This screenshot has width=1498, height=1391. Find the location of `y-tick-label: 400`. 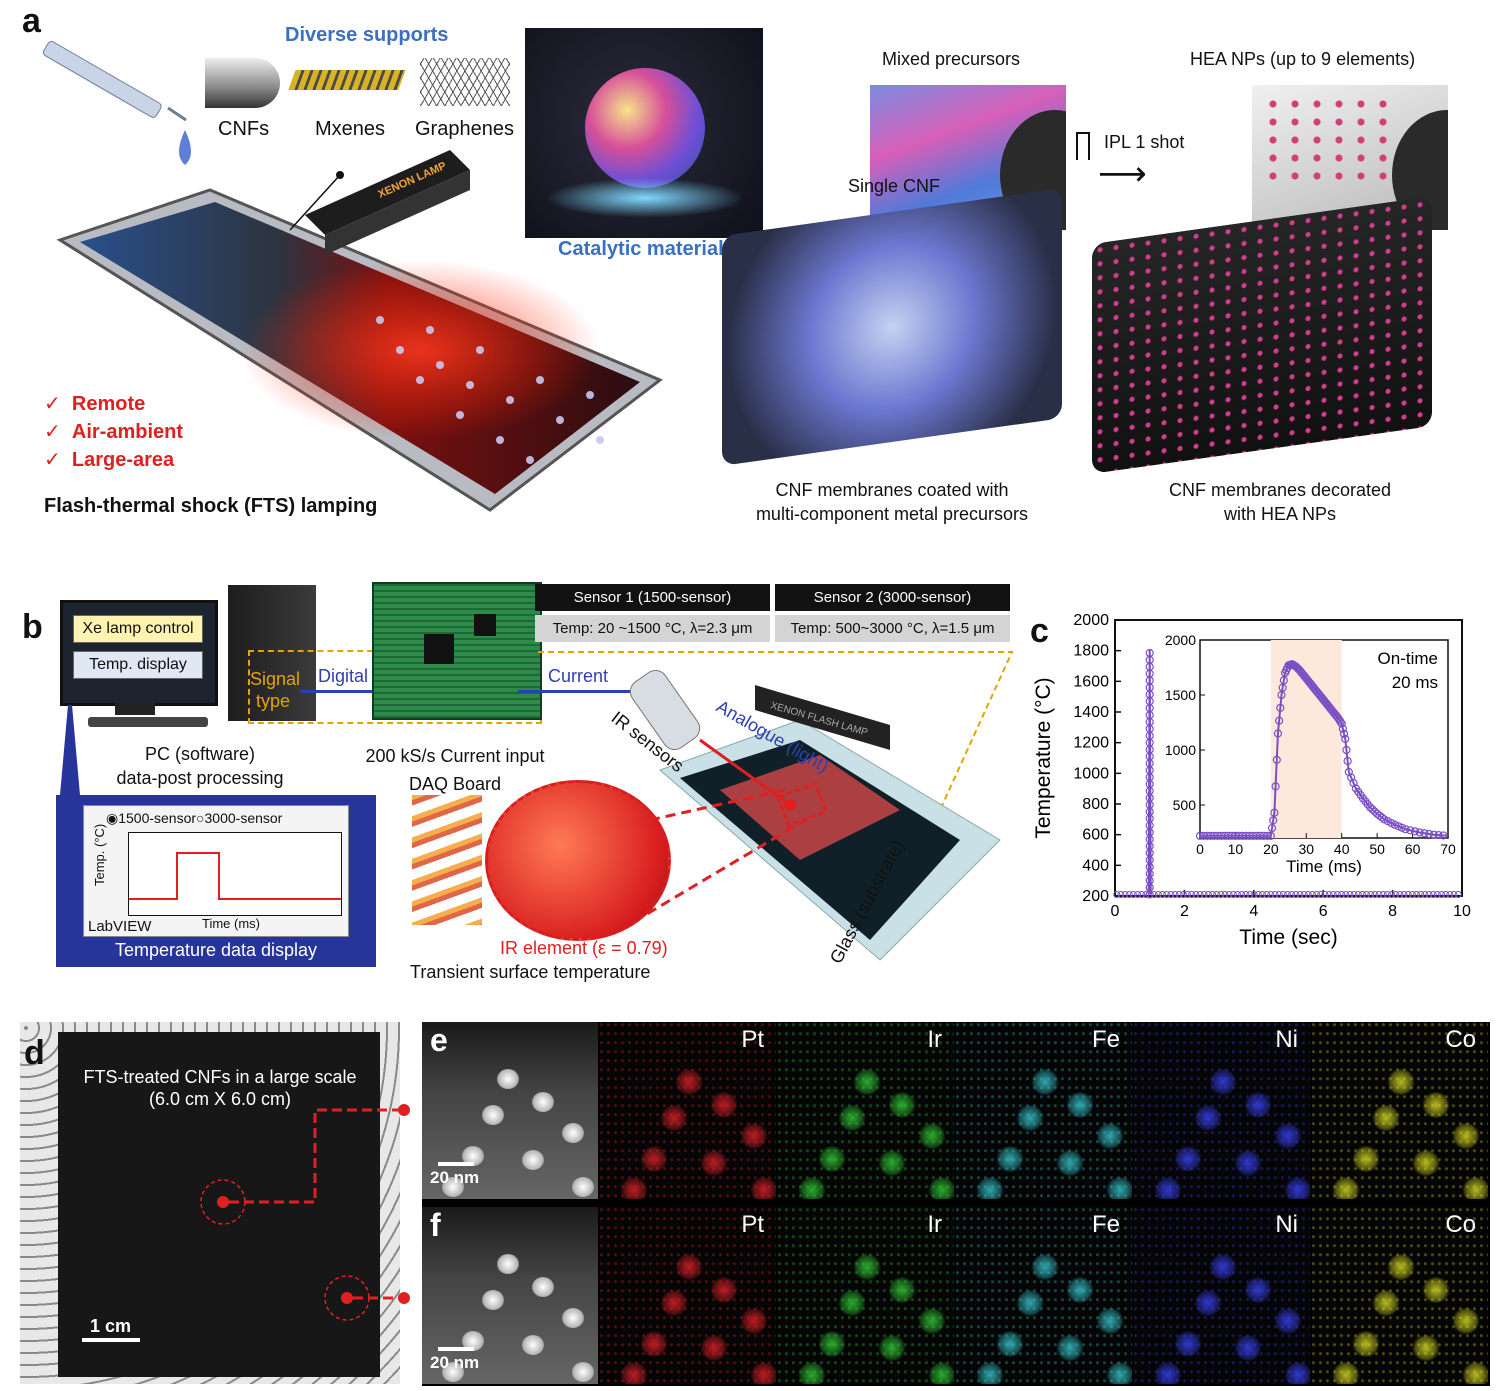

y-tick-label: 400 is located at coordinates (1095, 865).